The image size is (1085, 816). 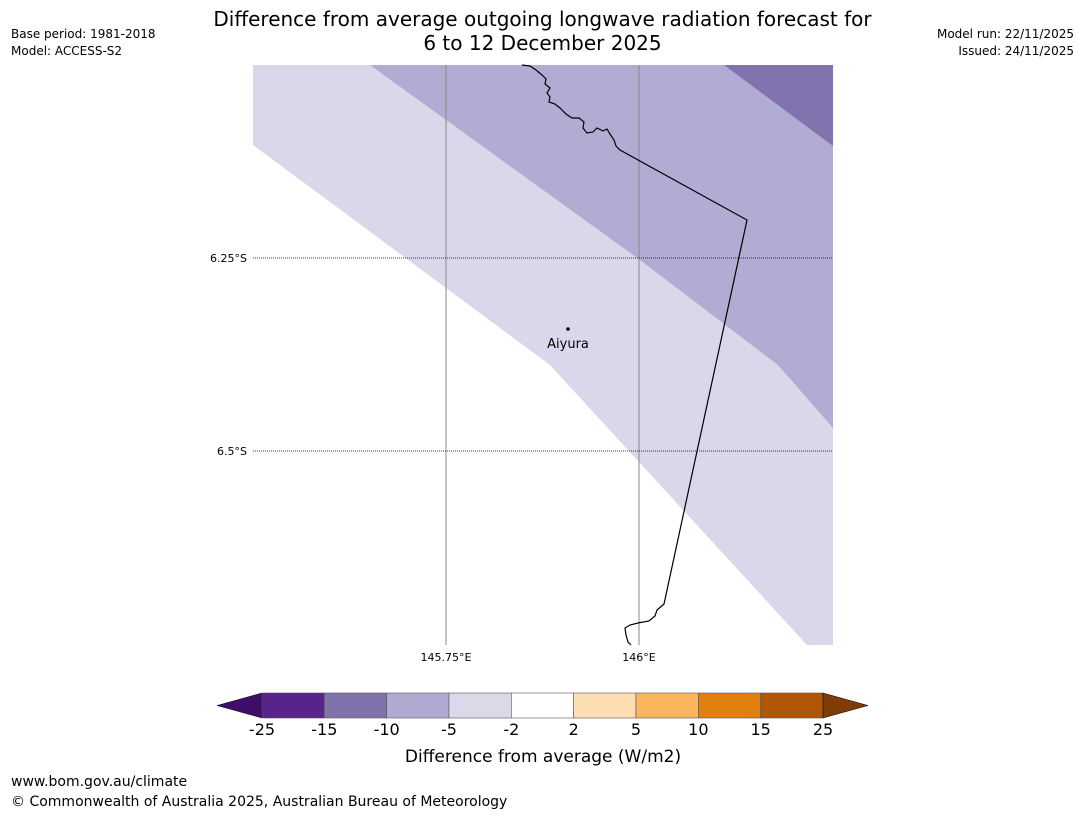 I want to click on lat-label-6-5: 6.5°S, so click(x=232, y=451).